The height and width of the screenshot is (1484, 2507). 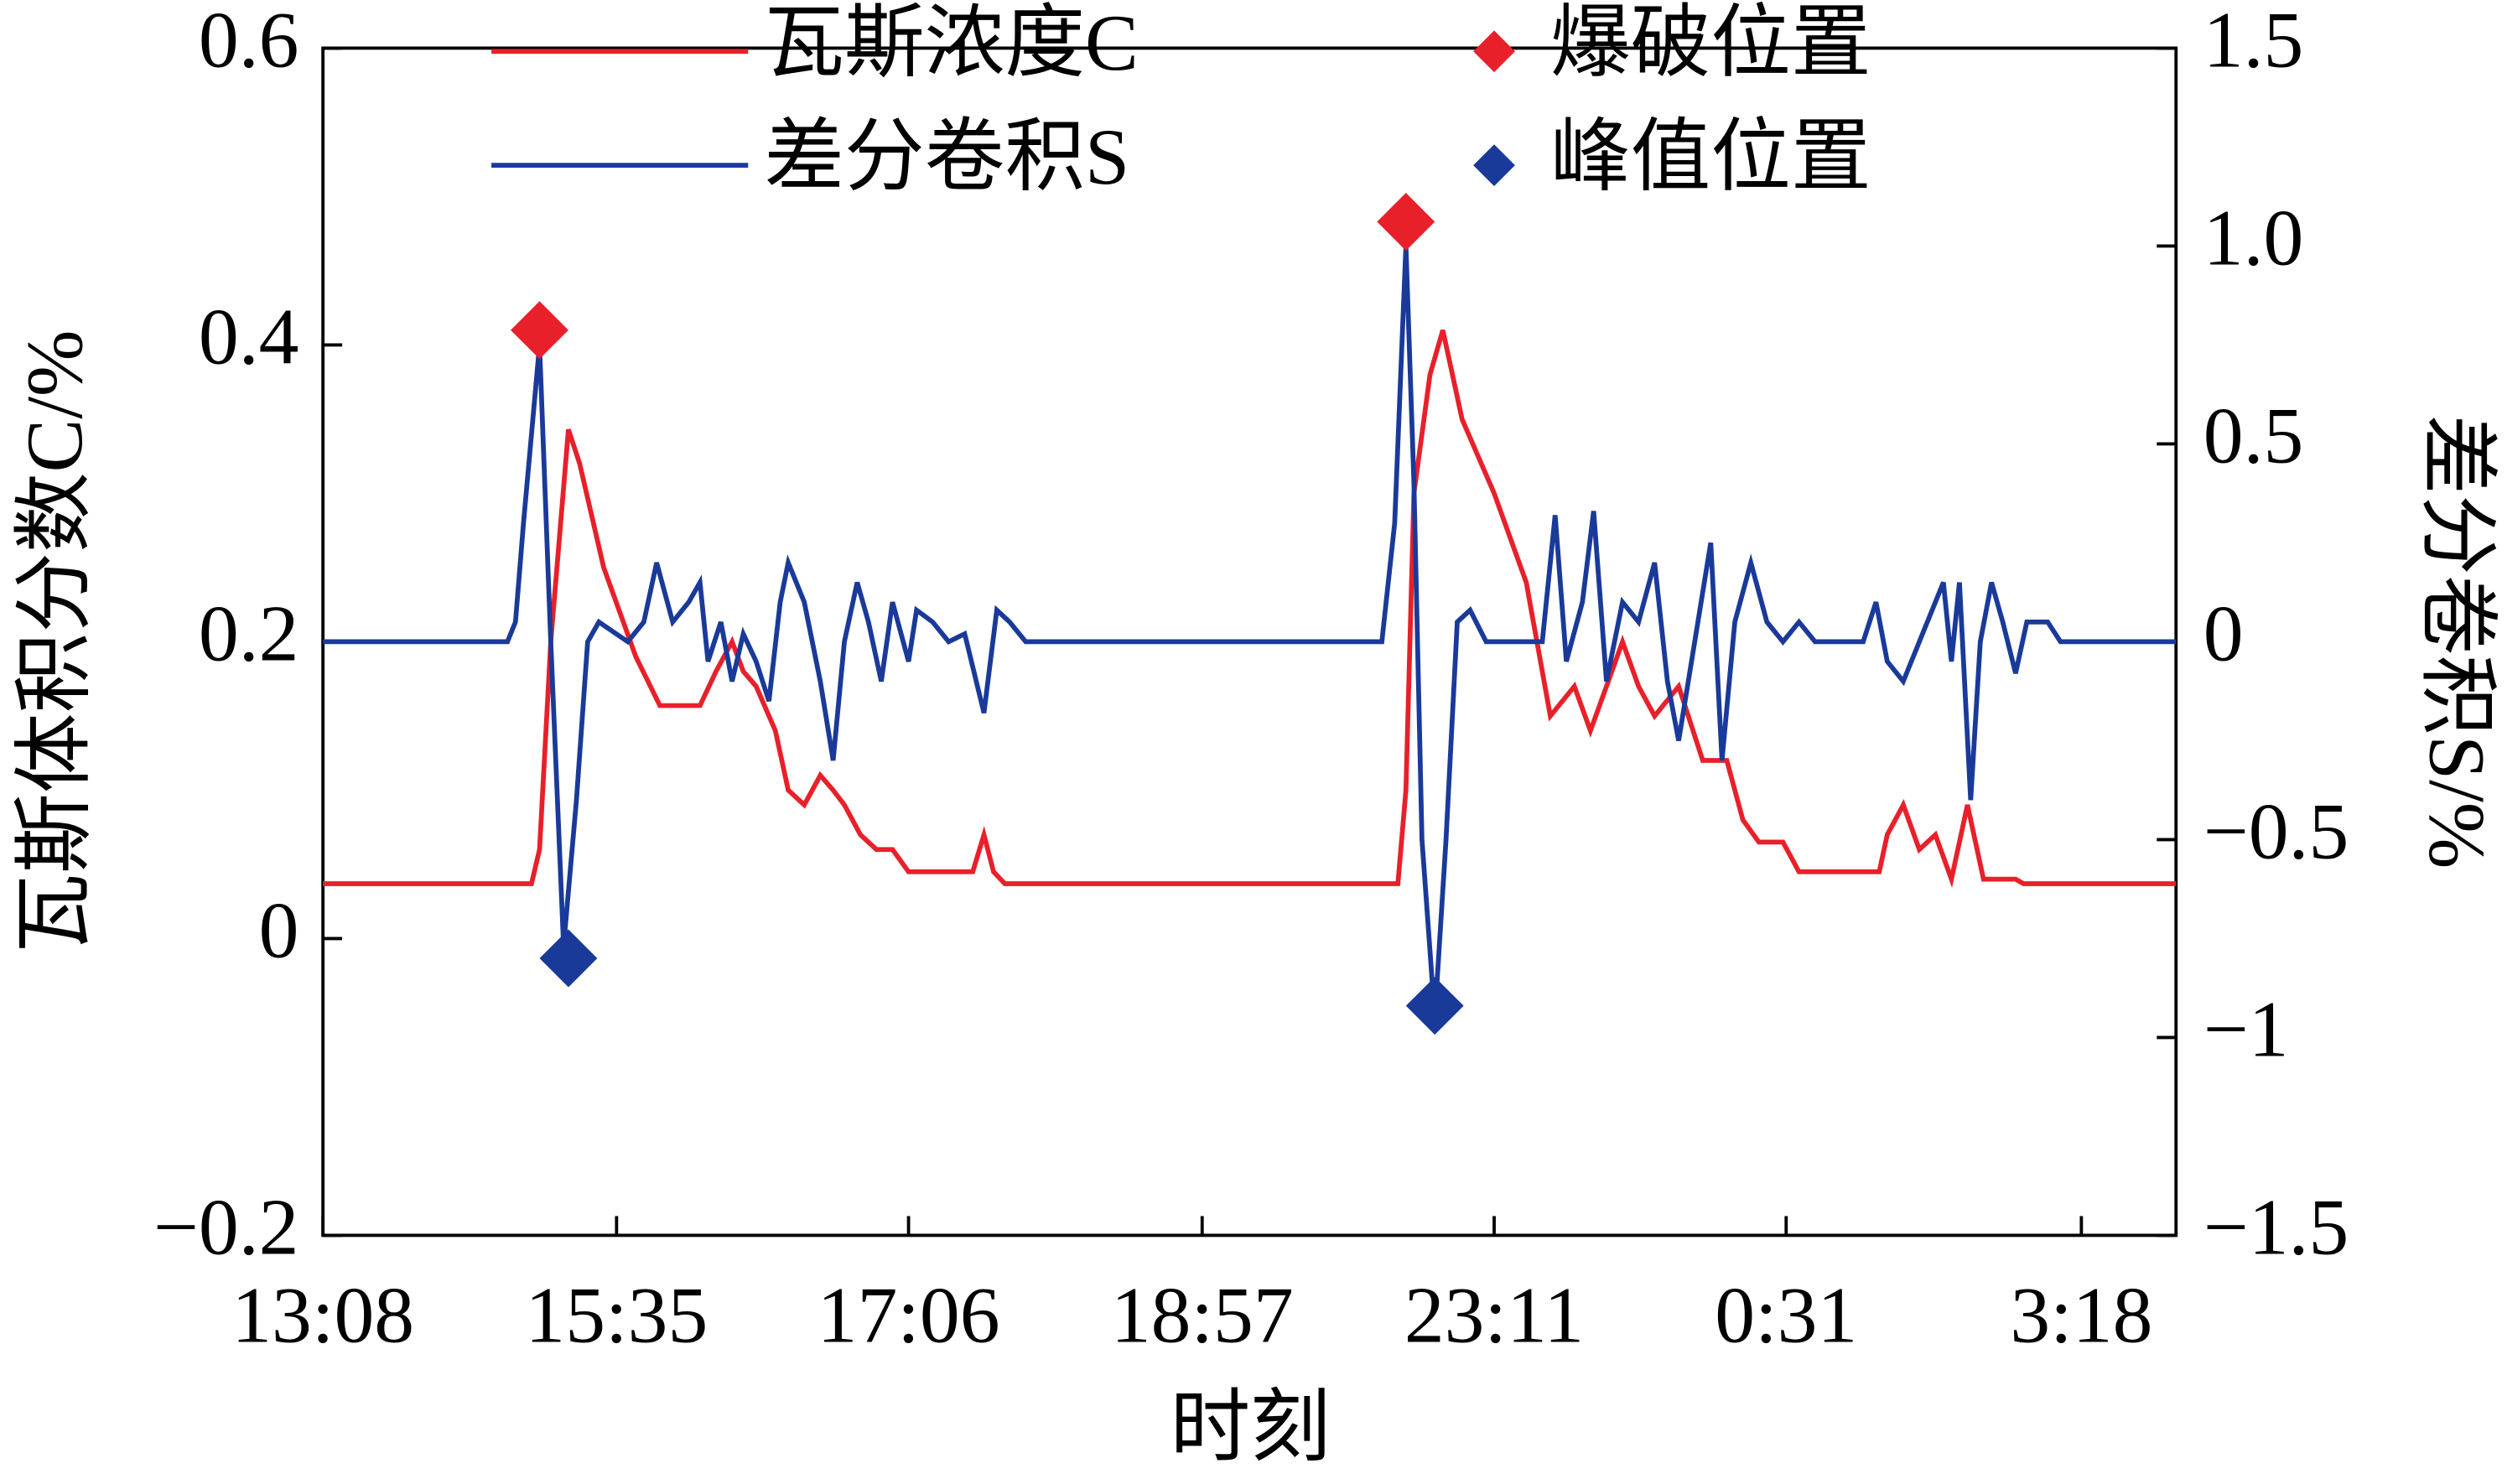 I want to click on x-tick-label: 13:08, so click(x=322, y=1315).